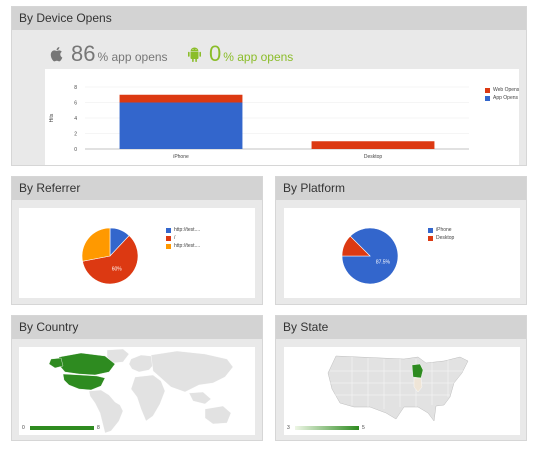  What do you see at coordinates (75, 88) in the screenshot?
I see `y-tick-label: 8` at bounding box center [75, 88].